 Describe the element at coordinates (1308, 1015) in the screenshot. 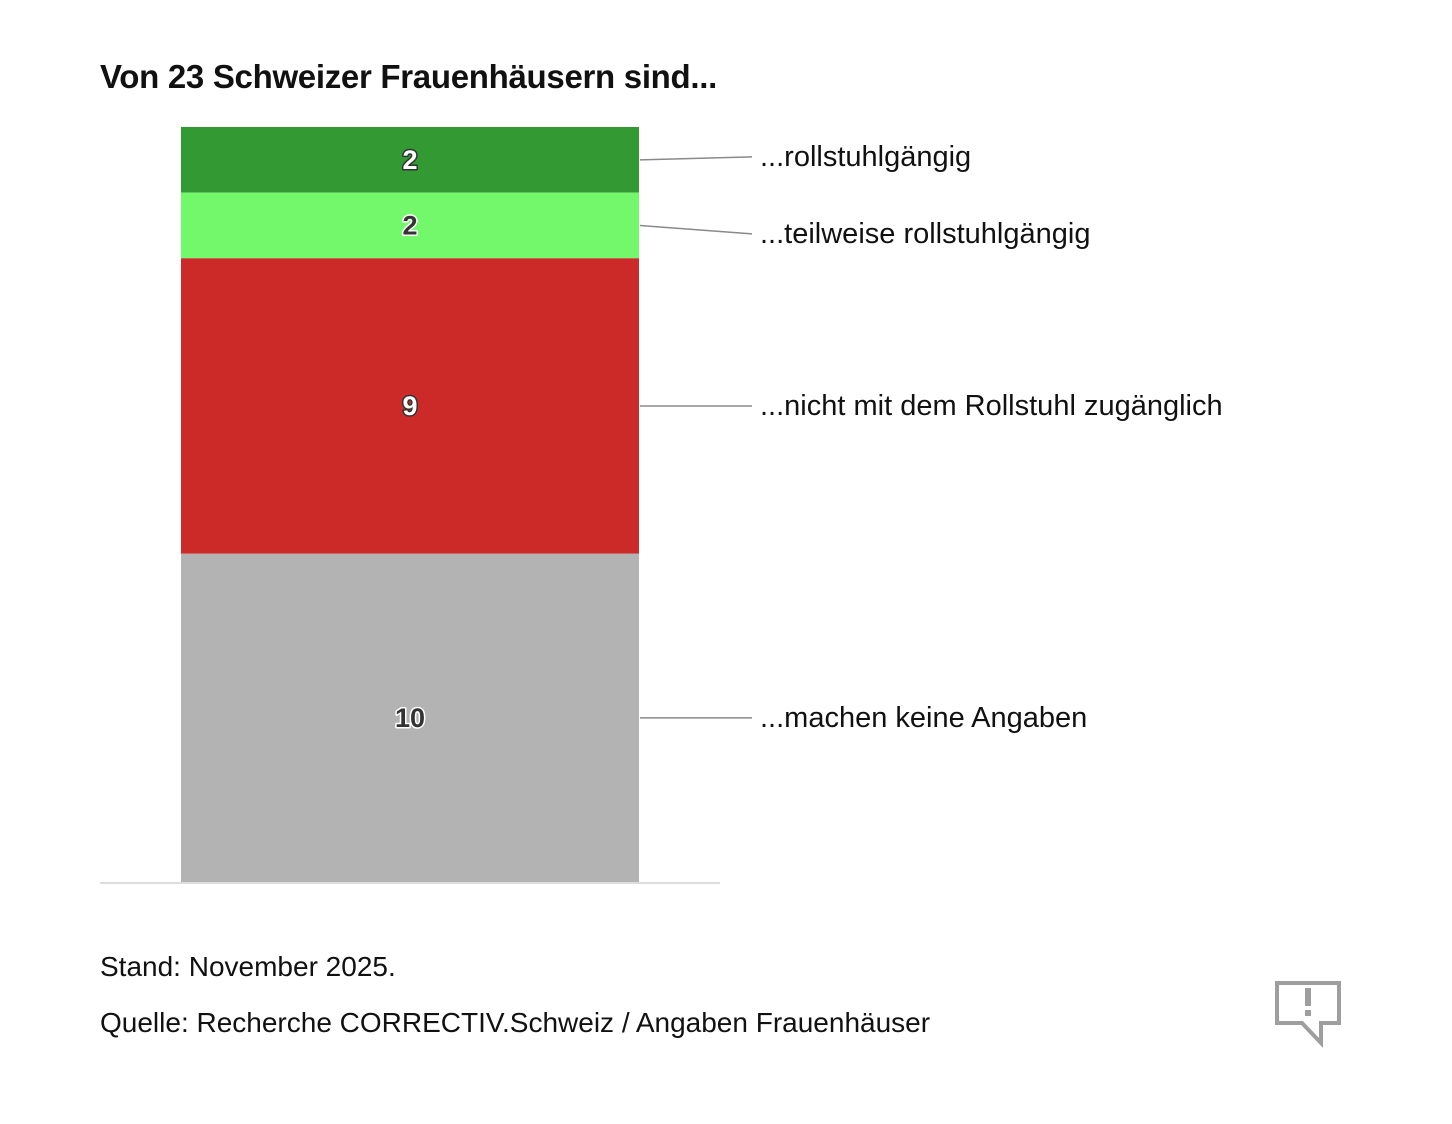

I see `exclamation-speech-bubble-icon` at that location.